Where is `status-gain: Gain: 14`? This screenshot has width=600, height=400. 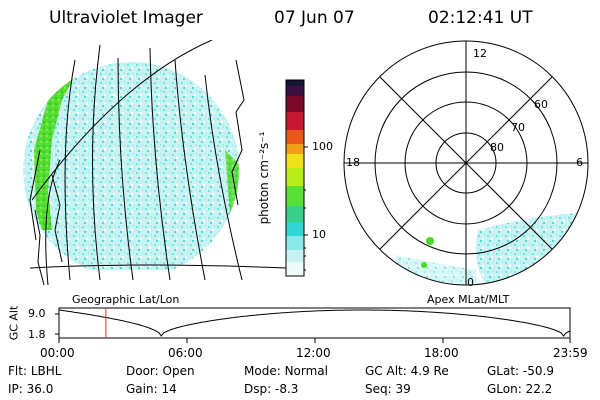 status-gain: Gain: 14 is located at coordinates (151, 389).